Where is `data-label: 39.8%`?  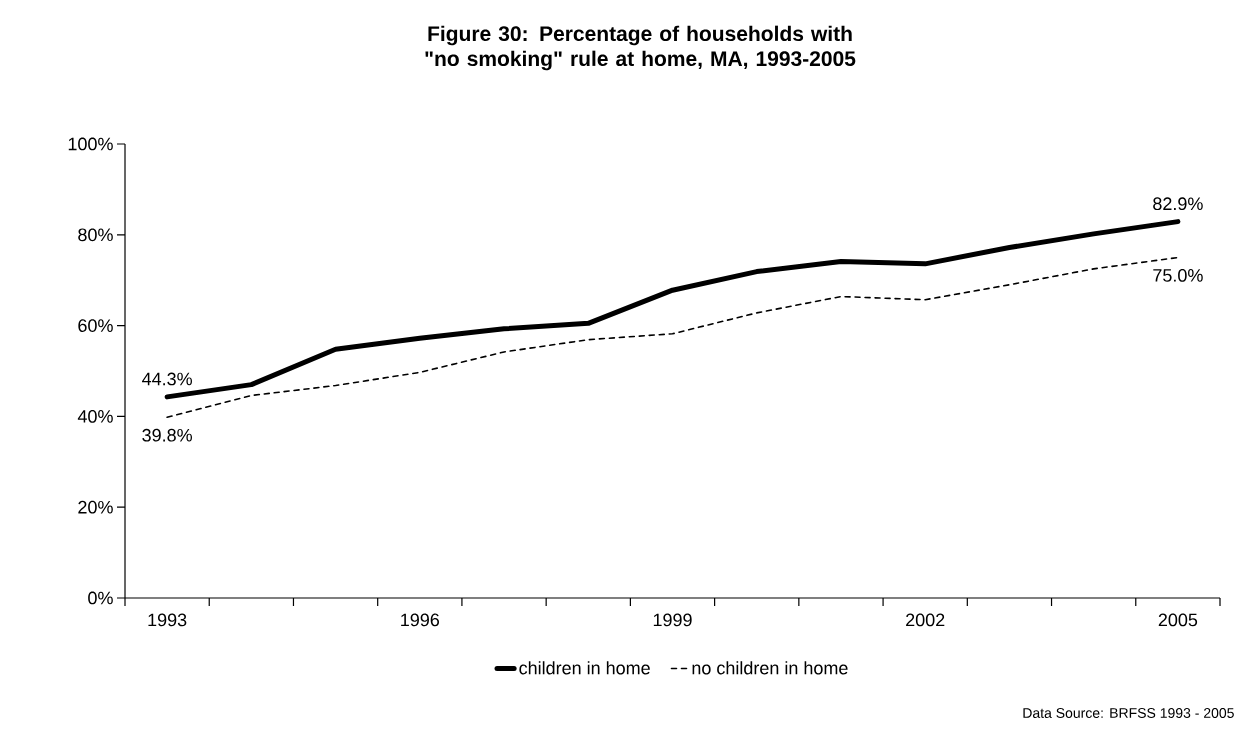 data-label: 39.8% is located at coordinates (167, 435).